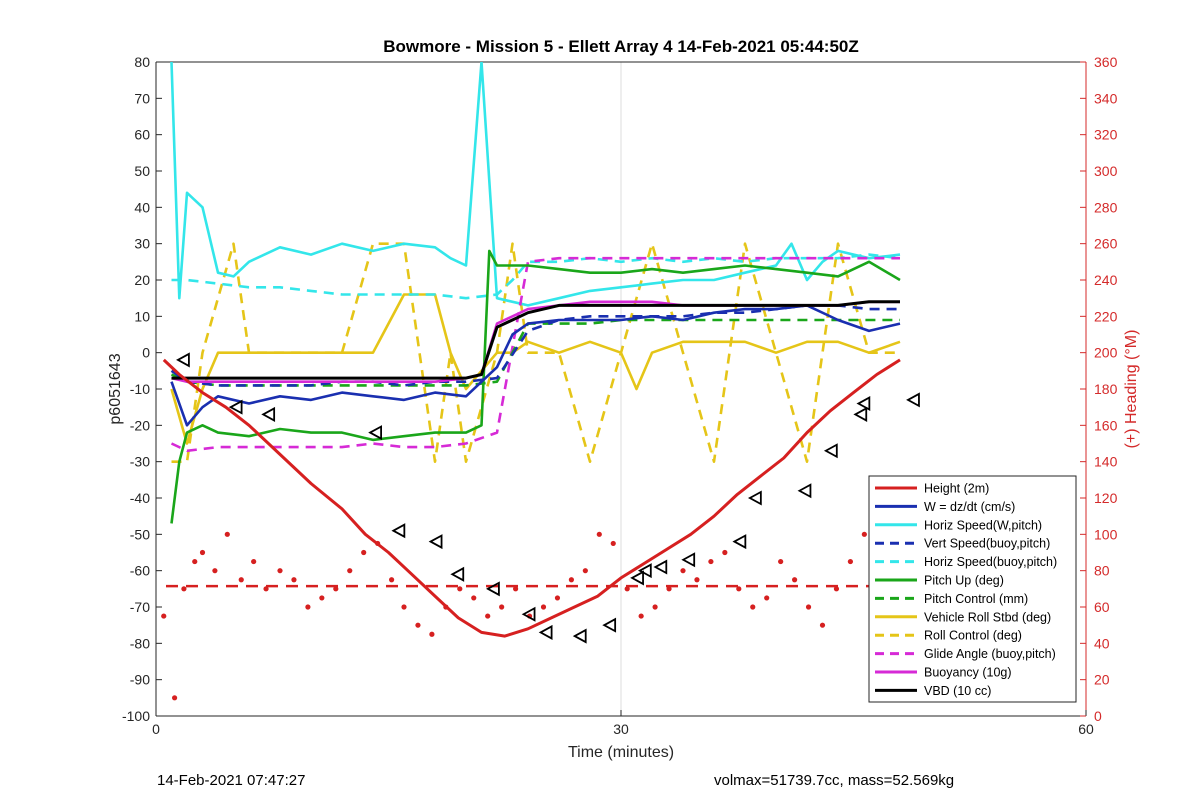 The image size is (1200, 809). I want to click on y-right-tick-label: 200, so click(1106, 353).